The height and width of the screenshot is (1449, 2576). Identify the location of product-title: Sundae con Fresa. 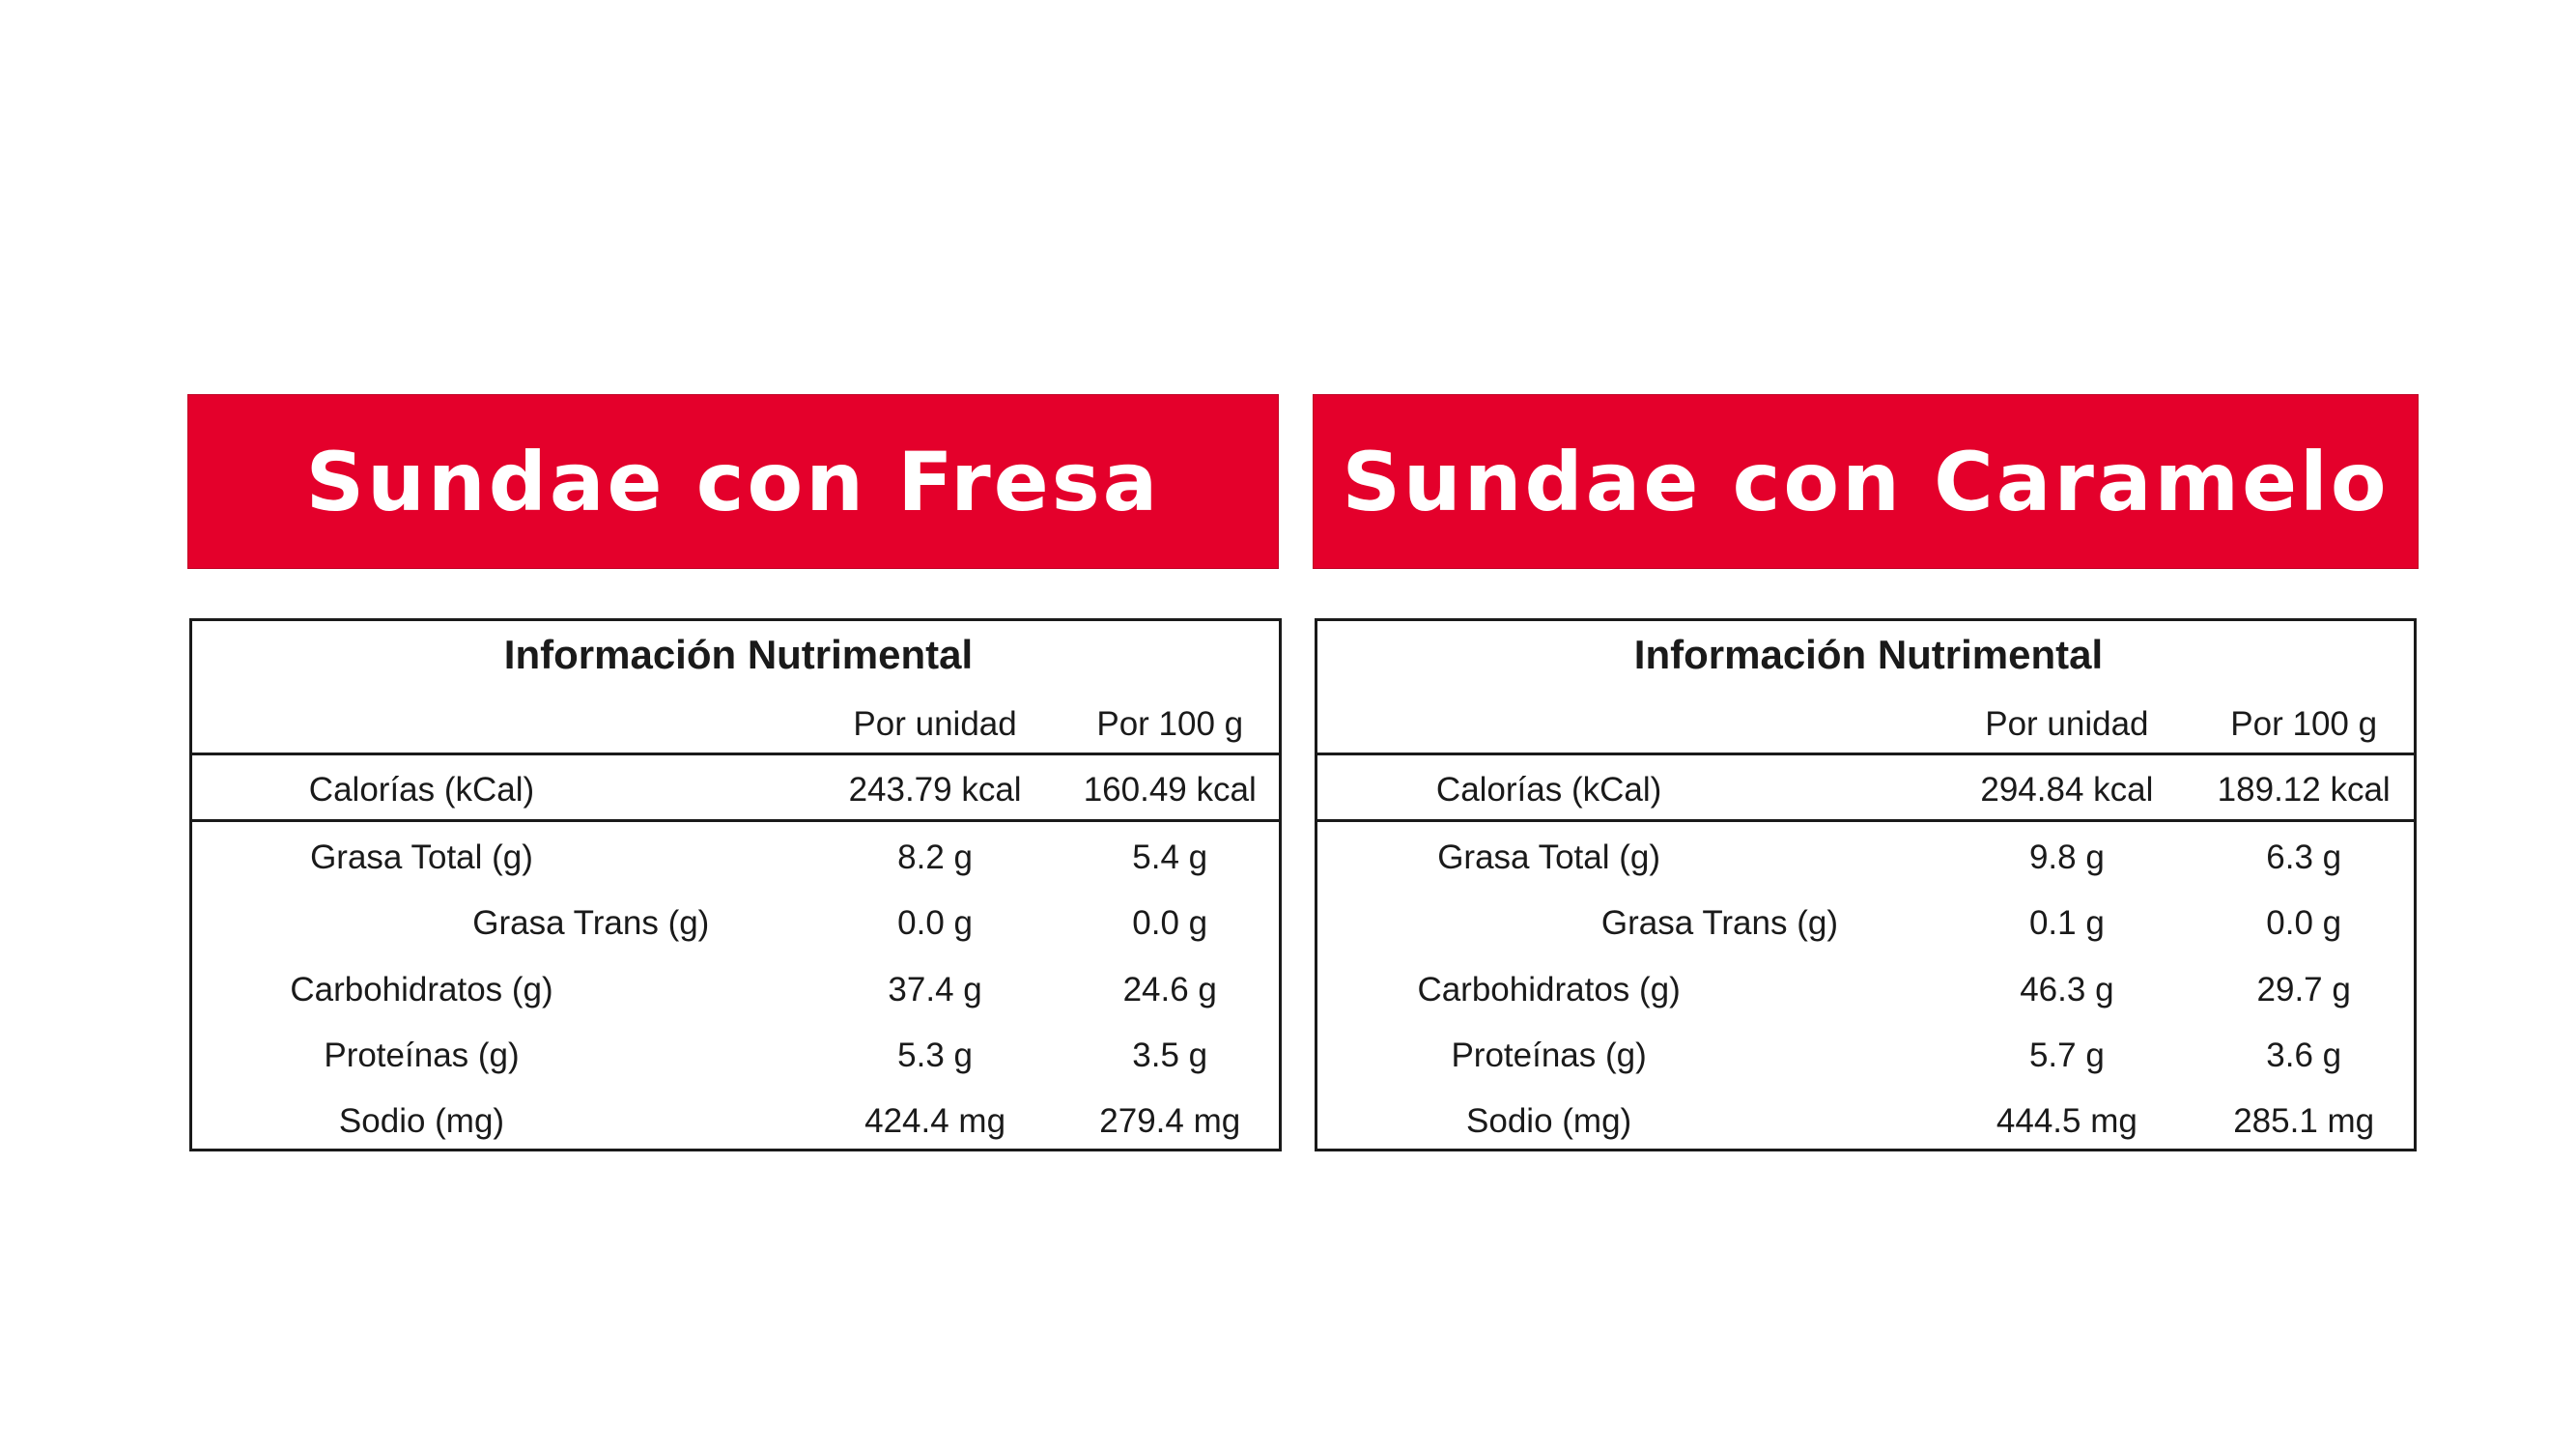
(733, 481).